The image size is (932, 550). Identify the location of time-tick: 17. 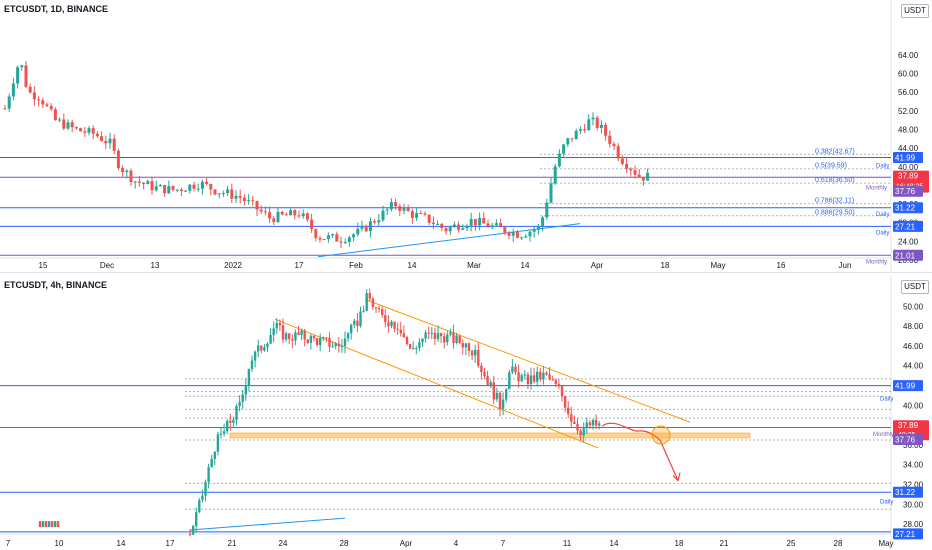
(170, 543).